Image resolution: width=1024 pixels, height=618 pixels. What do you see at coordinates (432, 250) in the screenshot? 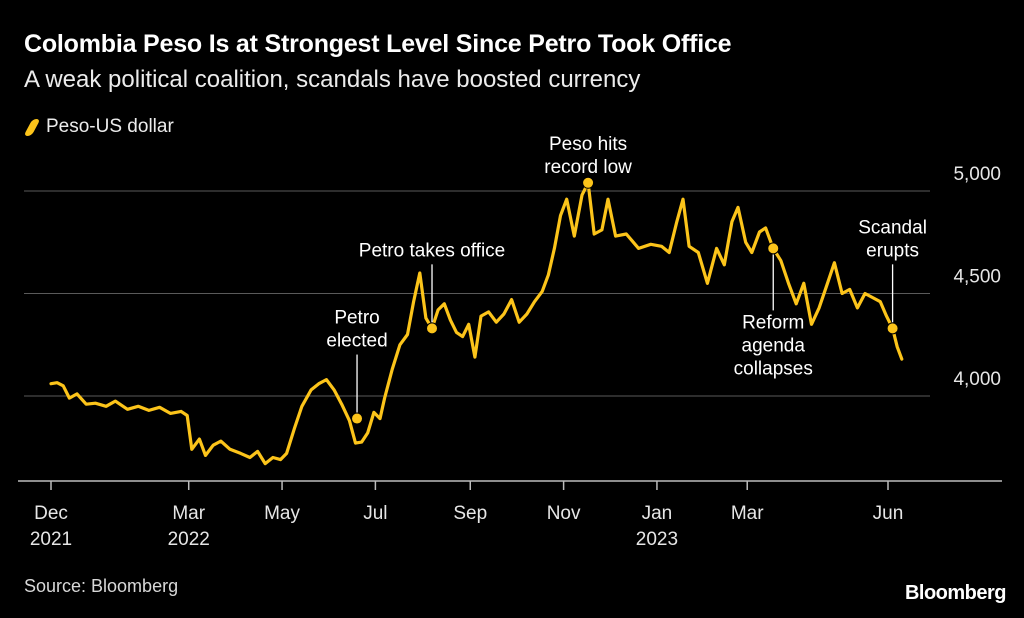
I see `annotation-label: Petro takes office` at bounding box center [432, 250].